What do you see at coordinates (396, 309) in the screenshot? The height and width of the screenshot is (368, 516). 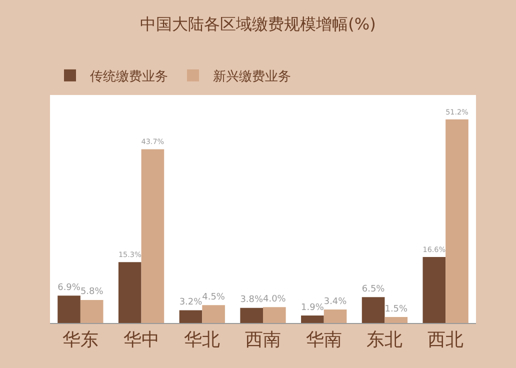 I see `data-label: 1.5%` at bounding box center [396, 309].